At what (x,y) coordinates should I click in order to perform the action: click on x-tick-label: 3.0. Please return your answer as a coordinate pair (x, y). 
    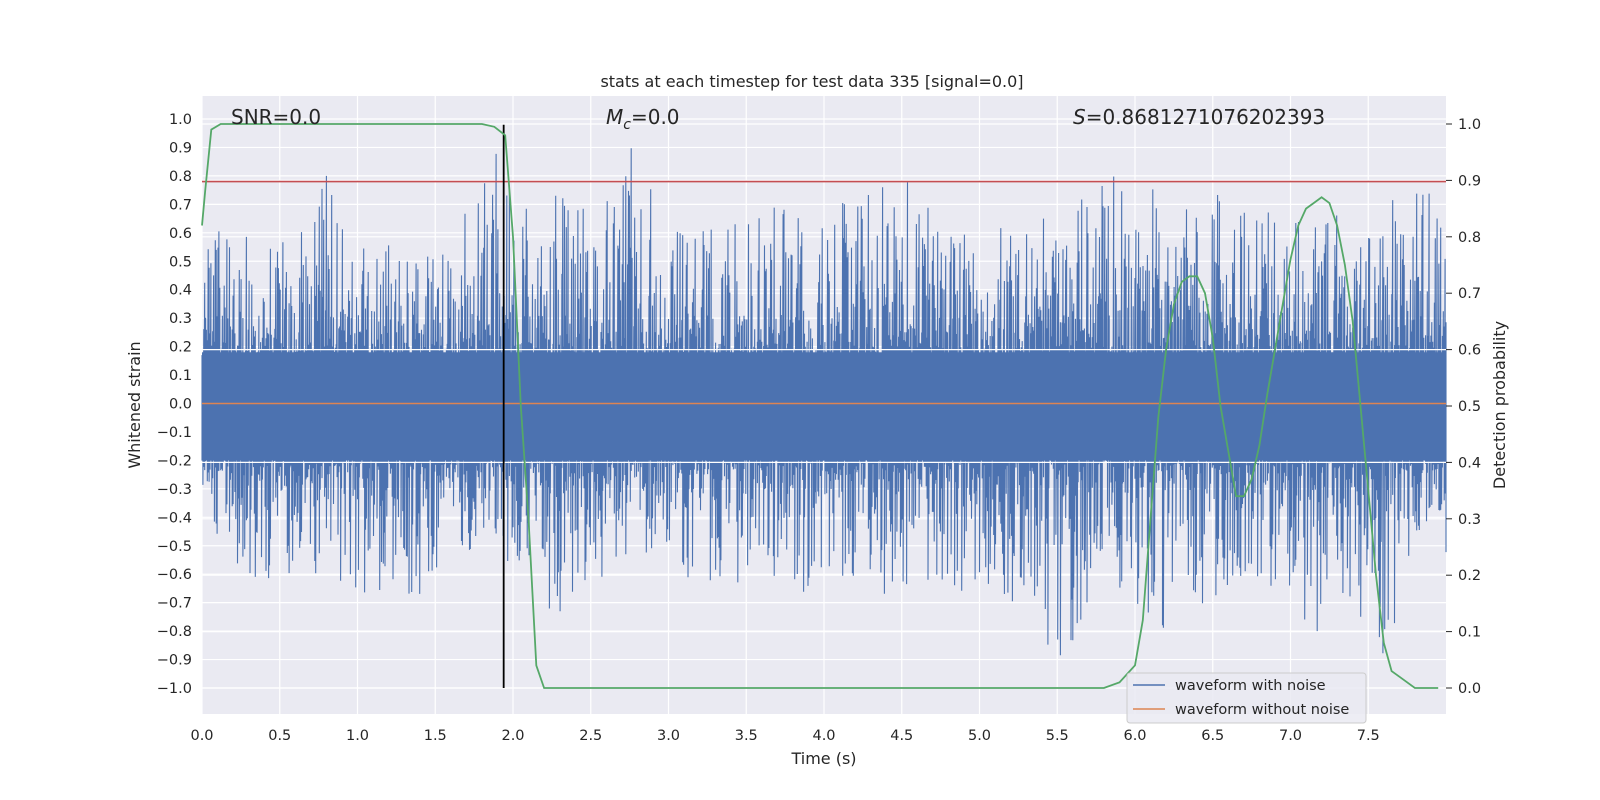
    Looking at the image, I should click on (668, 736).